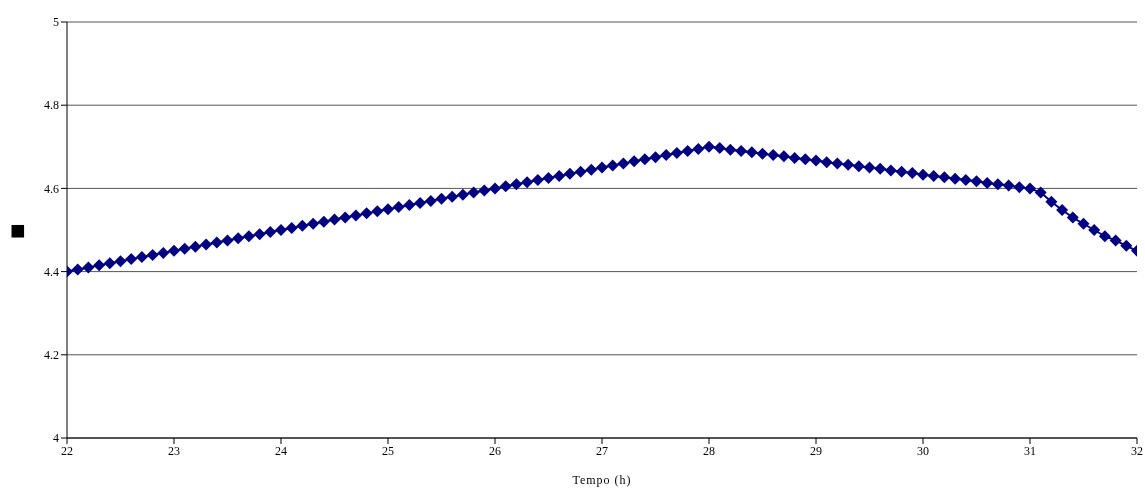  What do you see at coordinates (602, 480) in the screenshot?
I see `x-axis-title: Tempo (h)` at bounding box center [602, 480].